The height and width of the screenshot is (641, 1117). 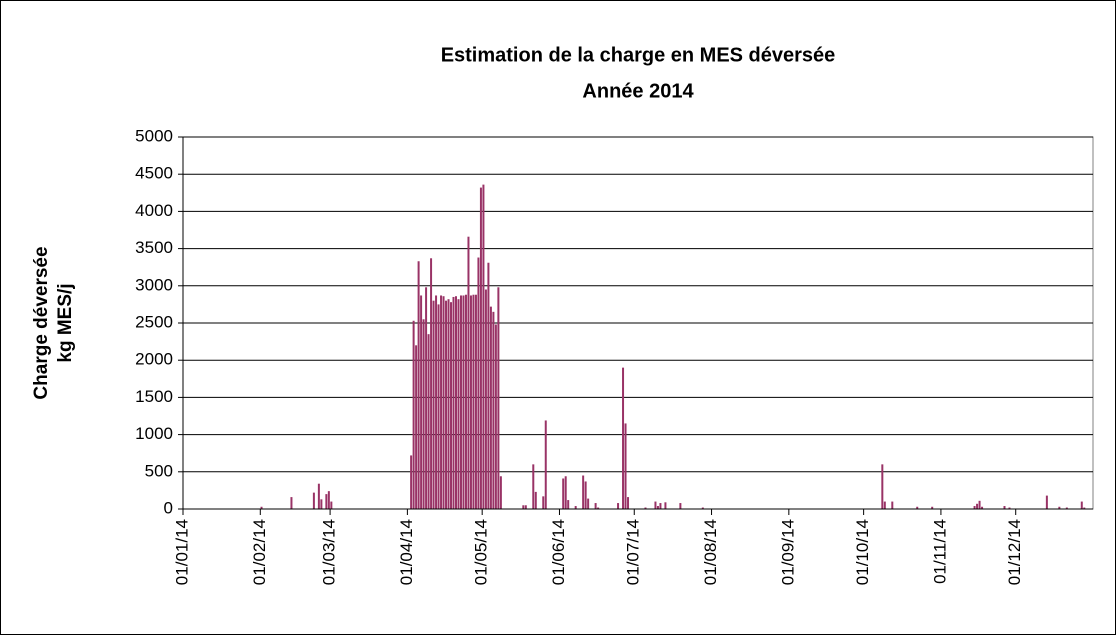 I want to click on y-tick-label: 2500, so click(x=154, y=321).